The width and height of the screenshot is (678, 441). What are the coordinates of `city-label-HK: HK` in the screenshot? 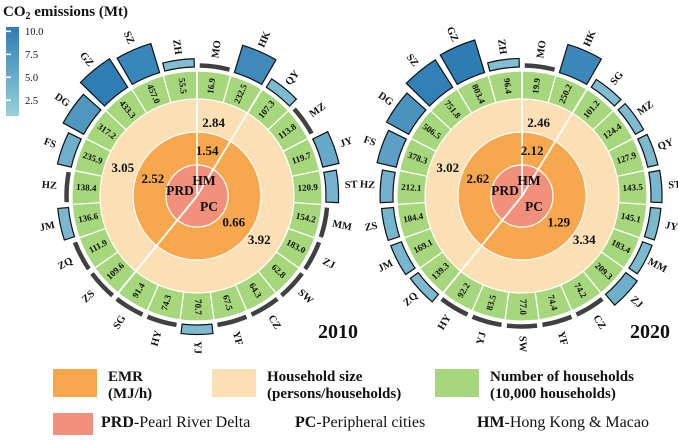 It's located at (590, 38).